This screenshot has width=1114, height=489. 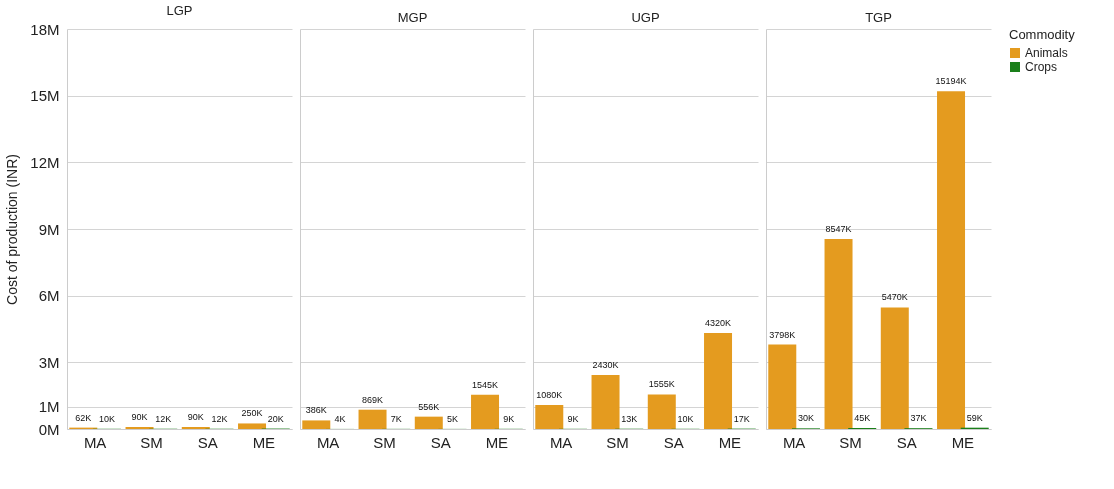 What do you see at coordinates (396, 418) in the screenshot?
I see `data-label: 7K` at bounding box center [396, 418].